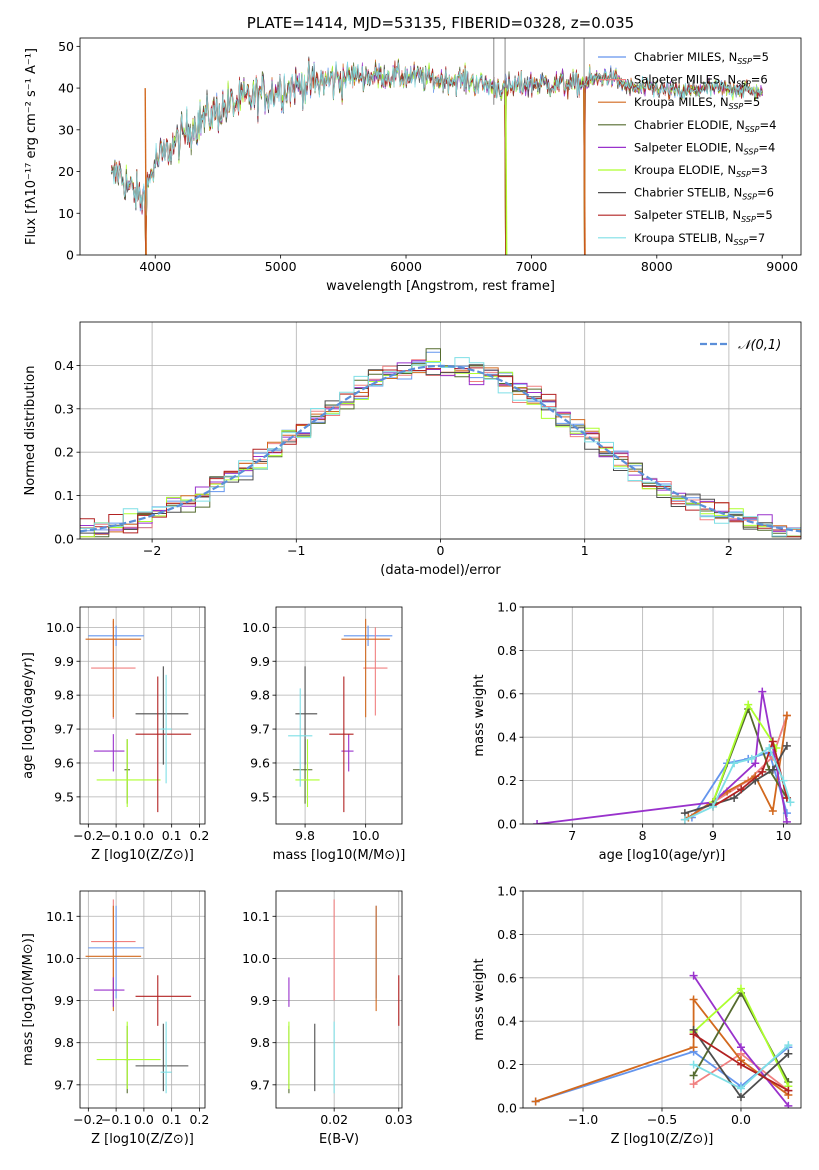 This screenshot has height=1170, width=819. I want to click on errorbar-chabrier-elodie, so click(302, 771).